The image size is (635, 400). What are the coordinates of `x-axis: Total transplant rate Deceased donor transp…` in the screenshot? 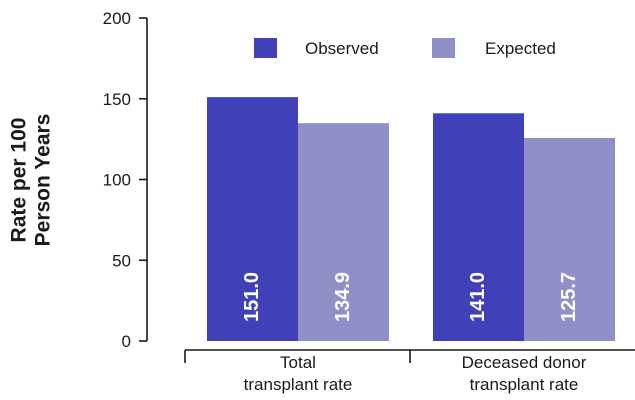 It's located at (409, 371).